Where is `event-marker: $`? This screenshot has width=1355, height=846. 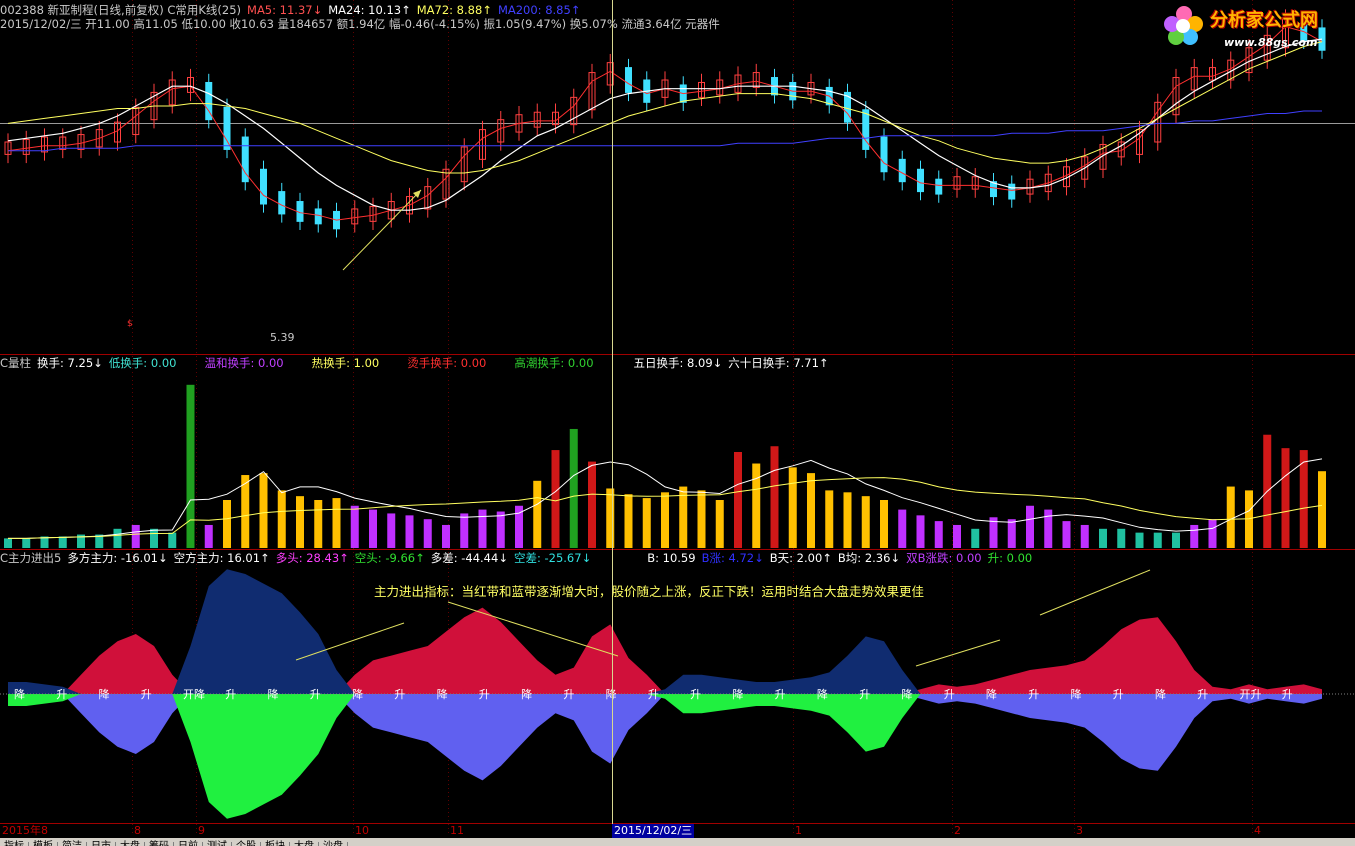 event-marker: $ is located at coordinates (130, 324).